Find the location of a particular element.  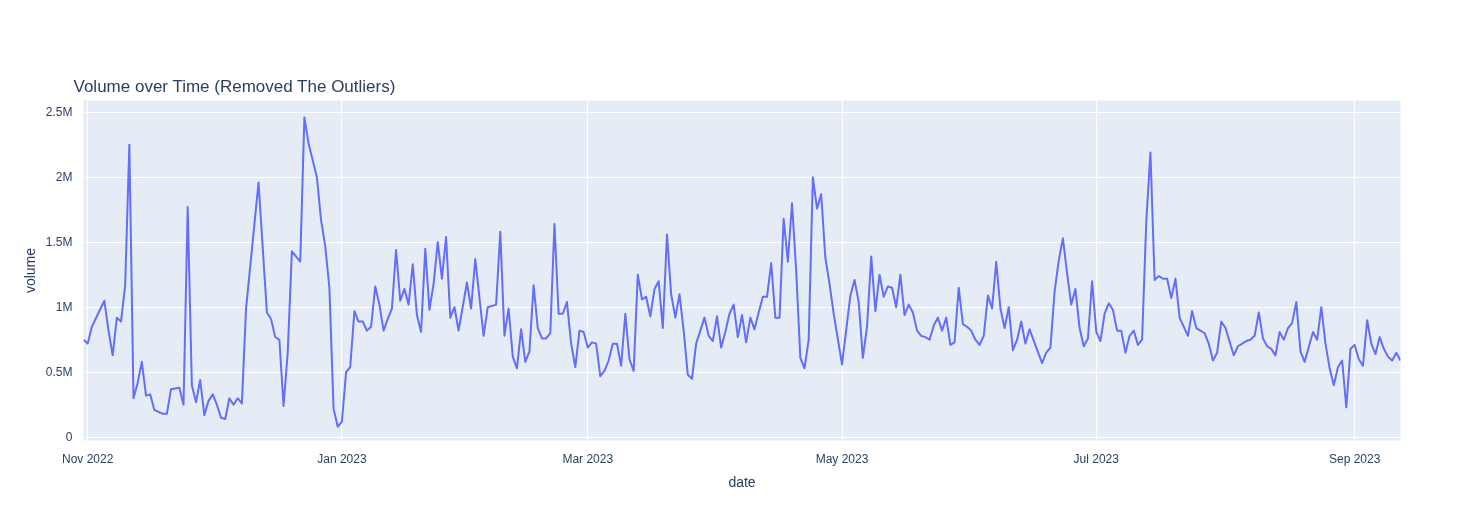

x-tick-label: Sep 2023 is located at coordinates (1354, 458).